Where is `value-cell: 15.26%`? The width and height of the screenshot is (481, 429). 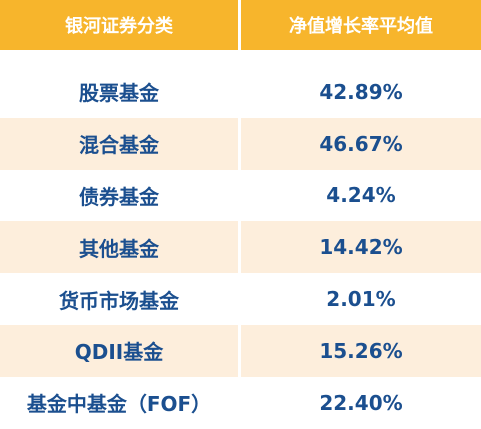
value-cell: 15.26% is located at coordinates (361, 350).